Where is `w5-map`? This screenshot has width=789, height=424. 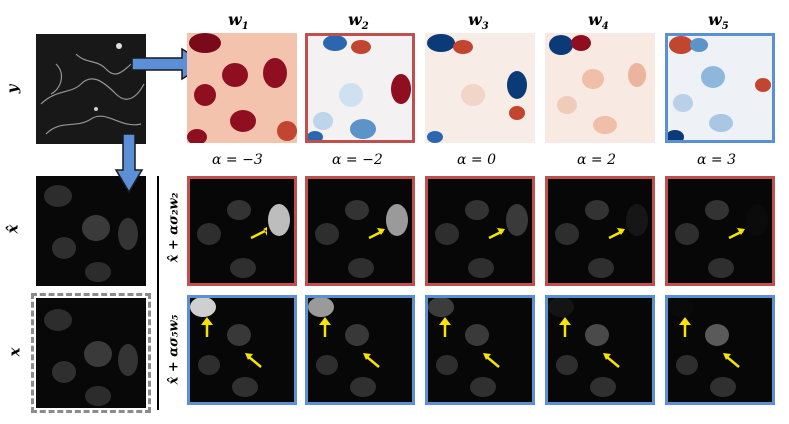
w5-map is located at coordinates (720, 88).